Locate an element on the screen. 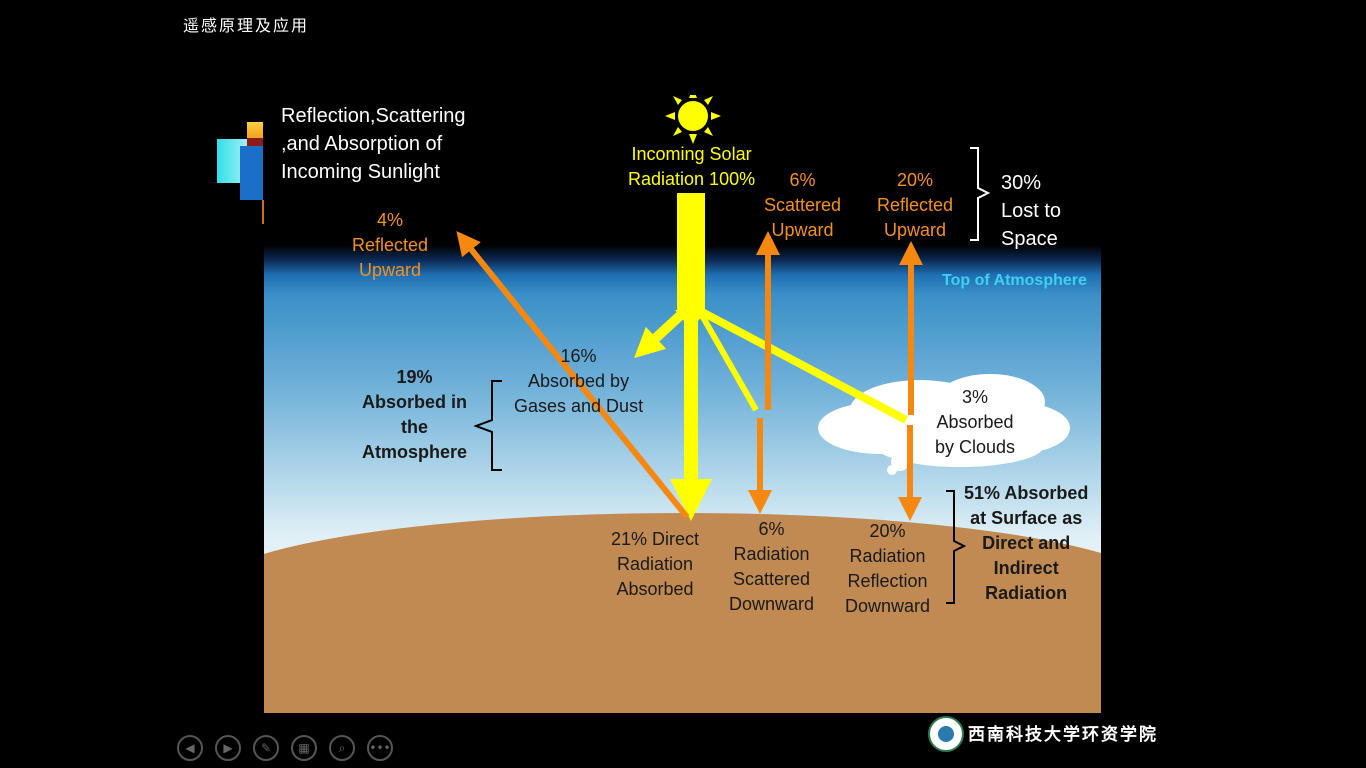  atmosphere-bracket is located at coordinates (487, 425).